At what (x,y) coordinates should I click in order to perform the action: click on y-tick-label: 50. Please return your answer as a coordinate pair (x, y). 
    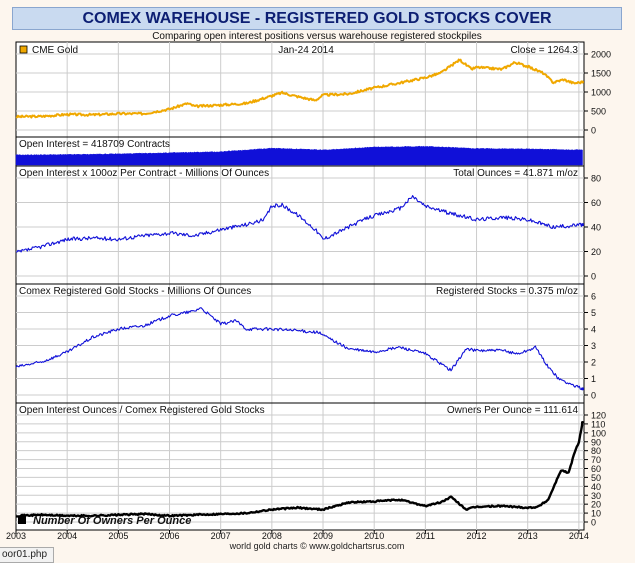
    Looking at the image, I should click on (596, 478).